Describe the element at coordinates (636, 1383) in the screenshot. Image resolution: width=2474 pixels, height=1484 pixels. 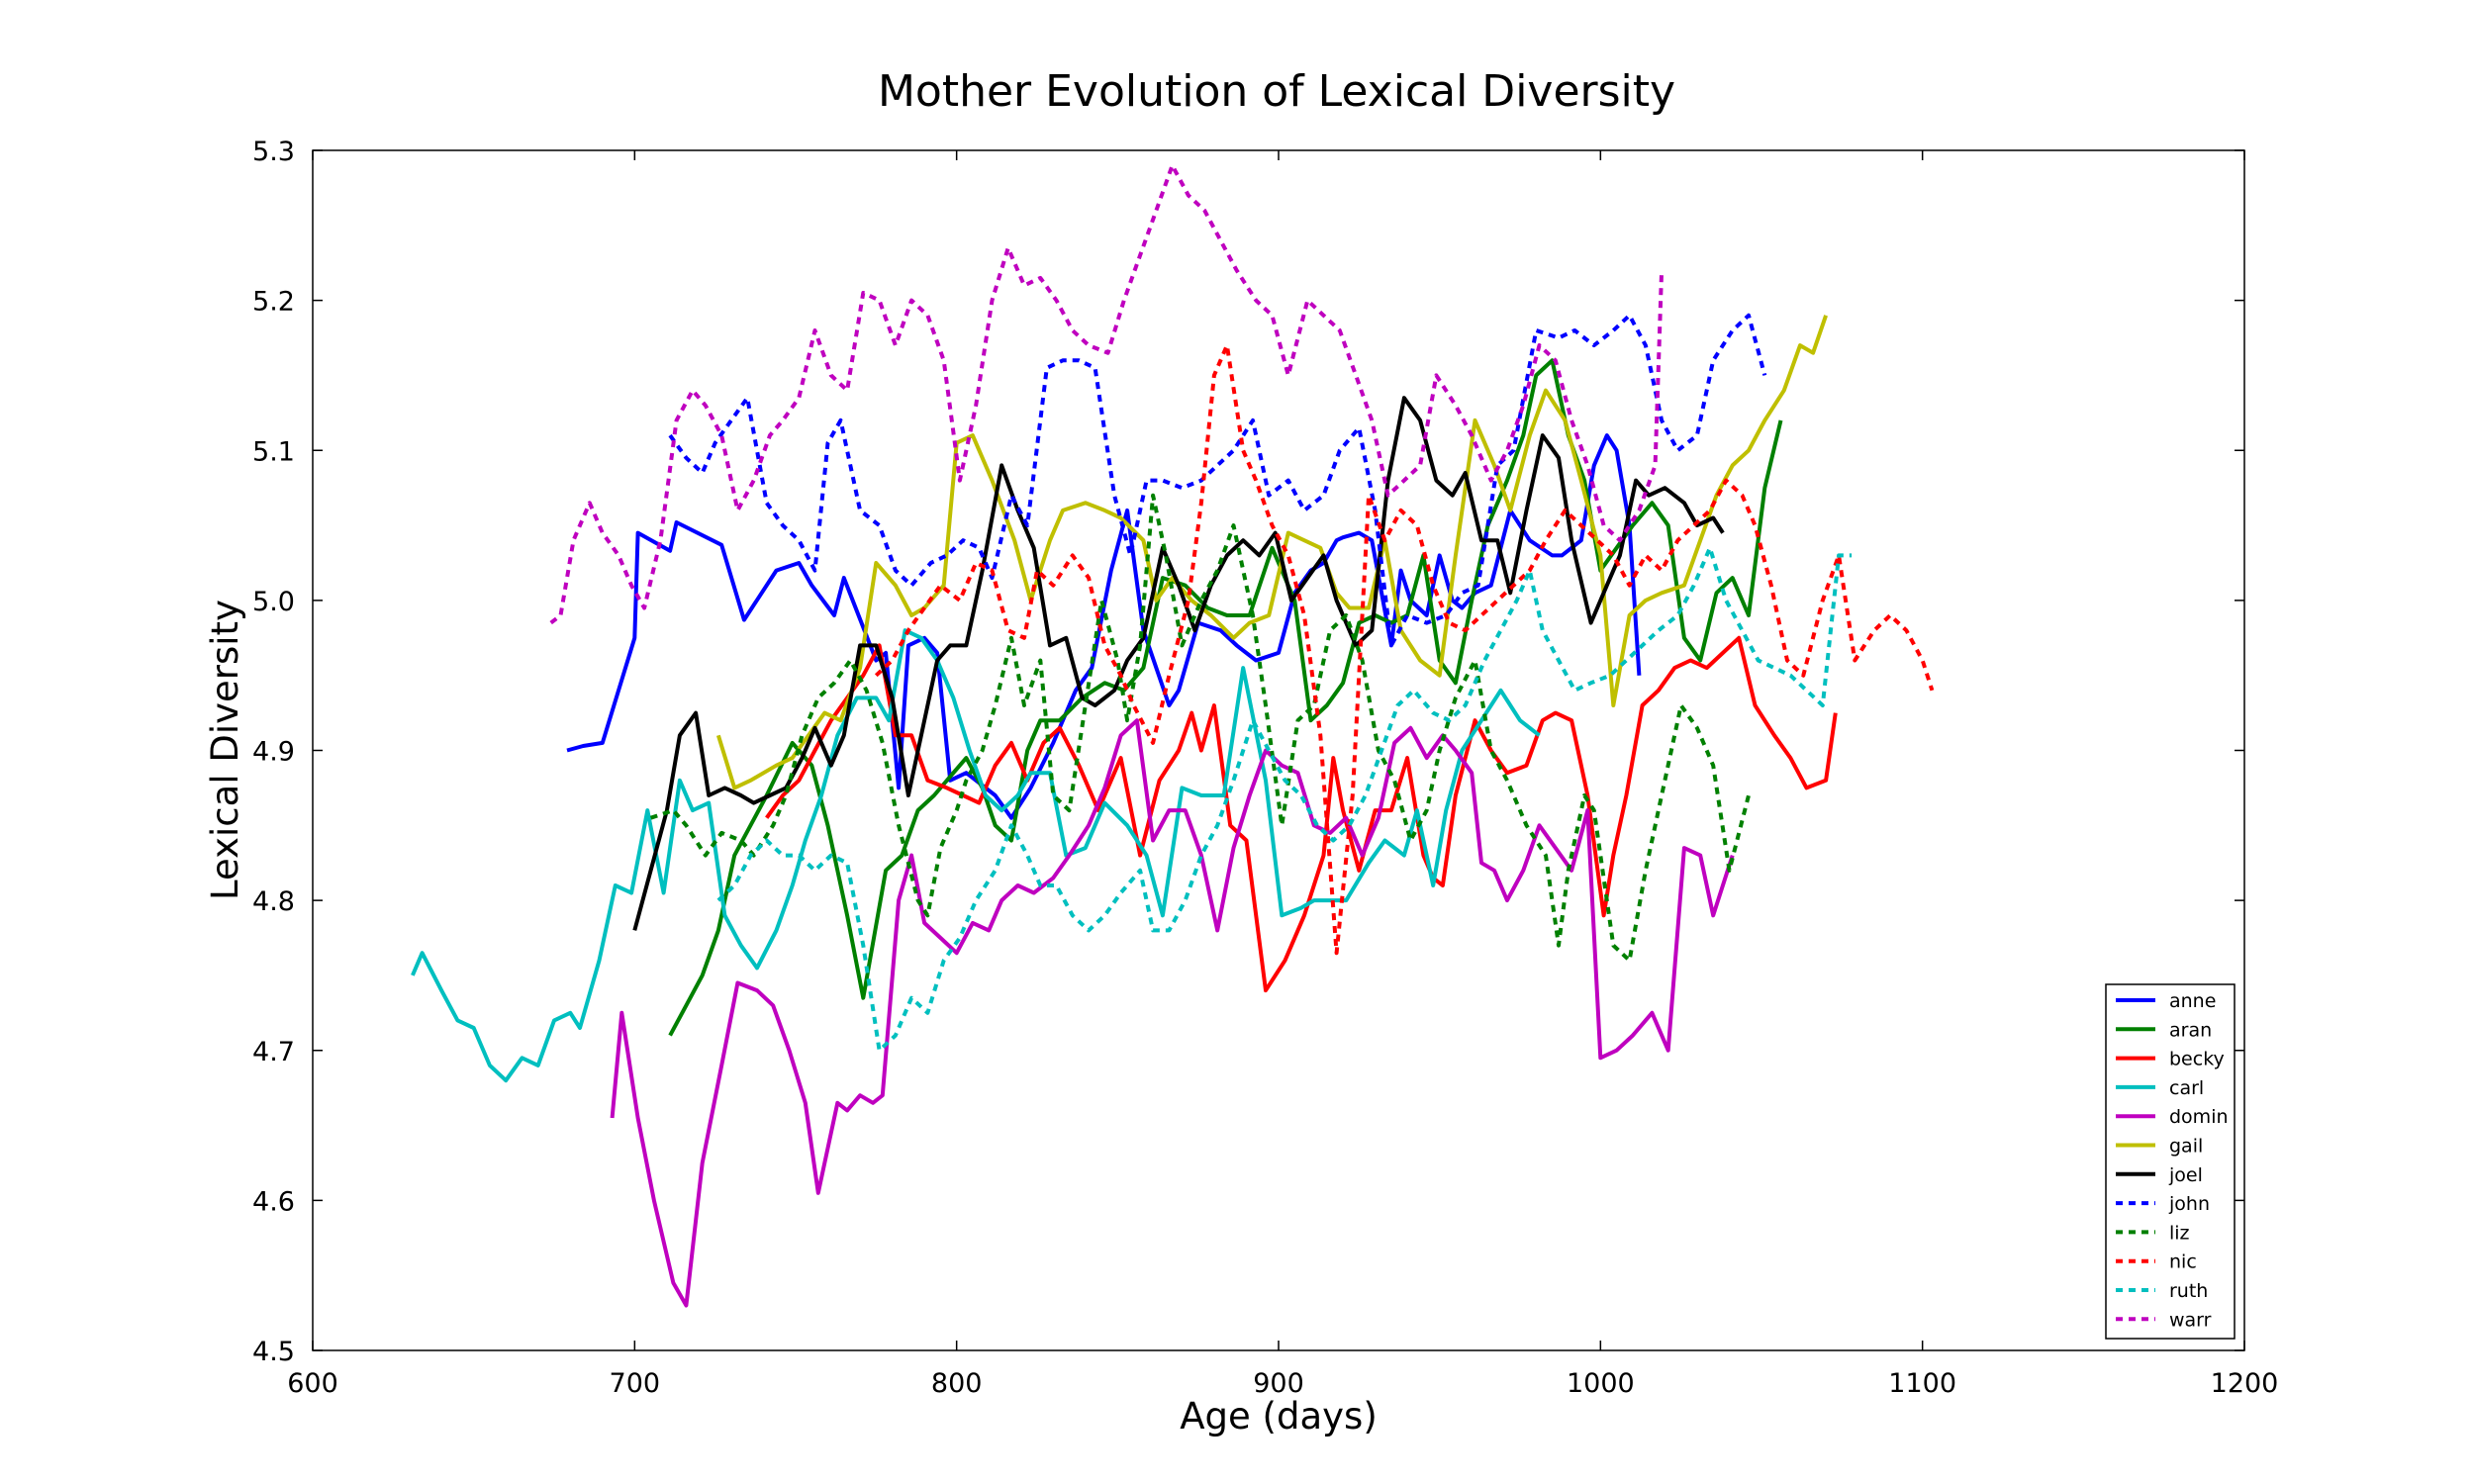
I see `x-tick-label: 700` at that location.